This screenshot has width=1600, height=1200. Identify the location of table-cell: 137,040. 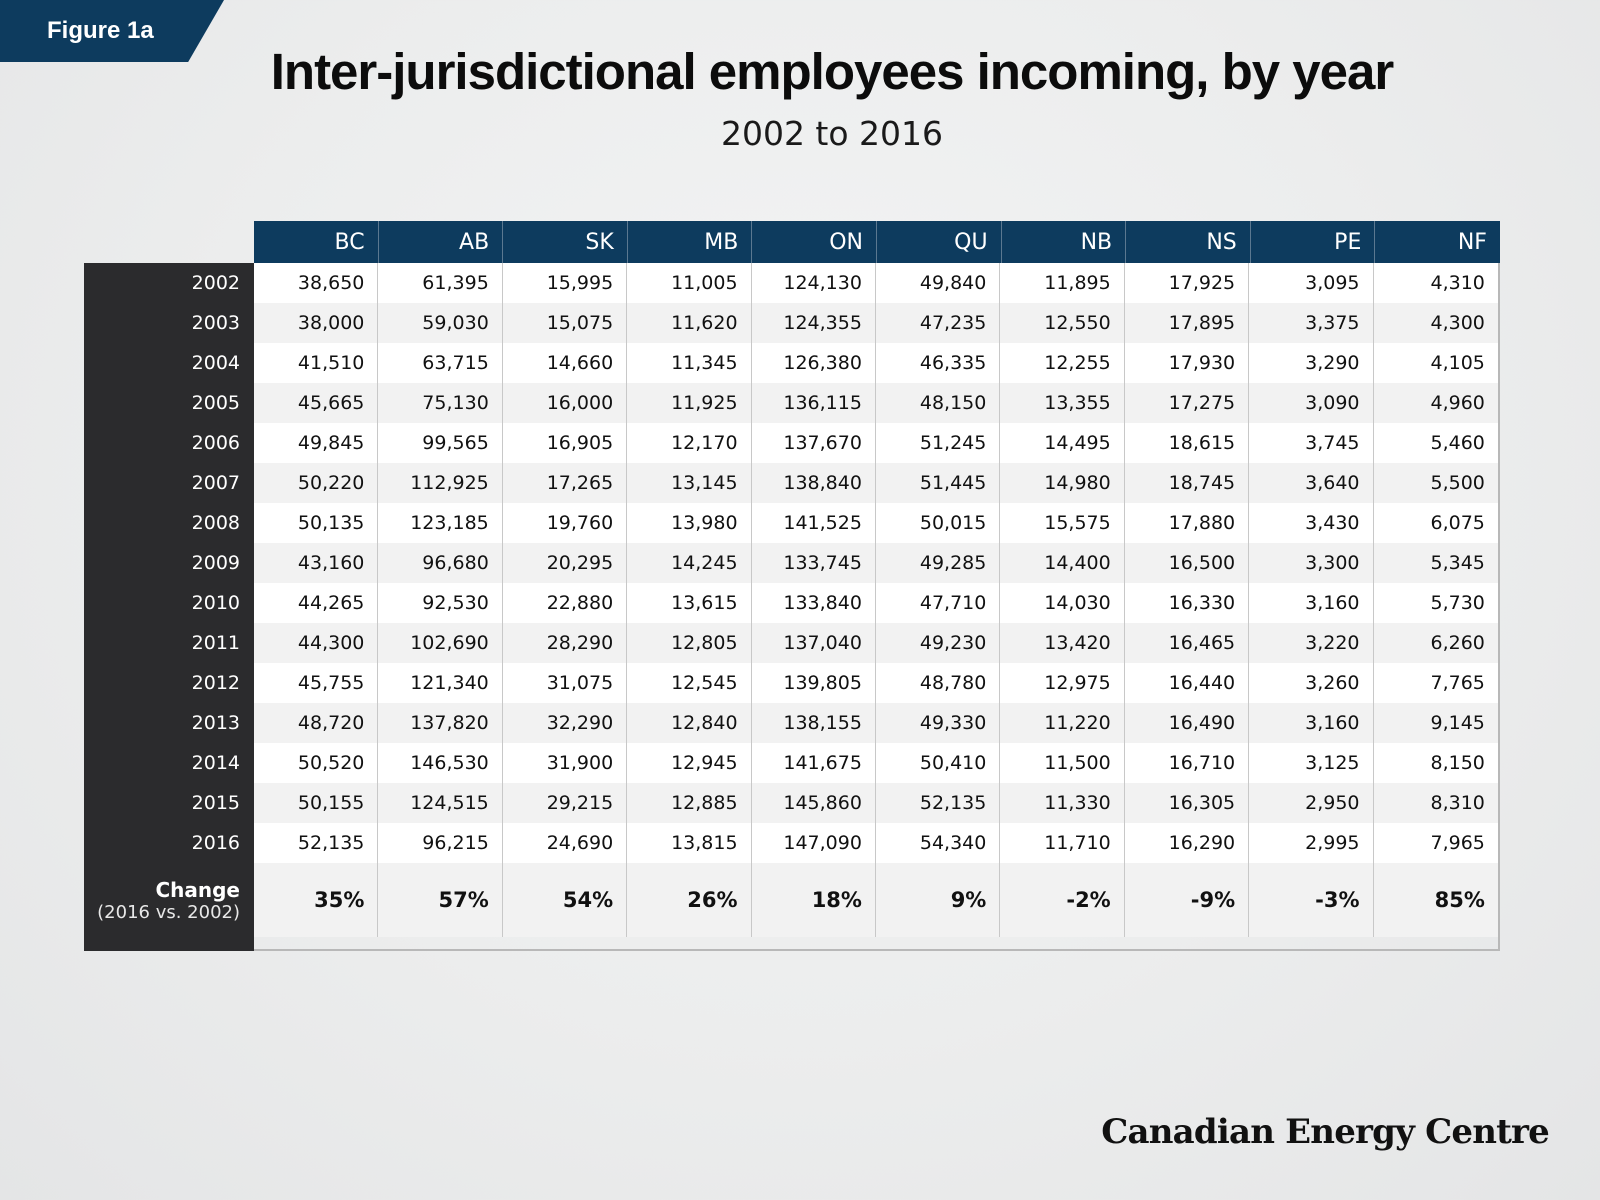
(814, 643).